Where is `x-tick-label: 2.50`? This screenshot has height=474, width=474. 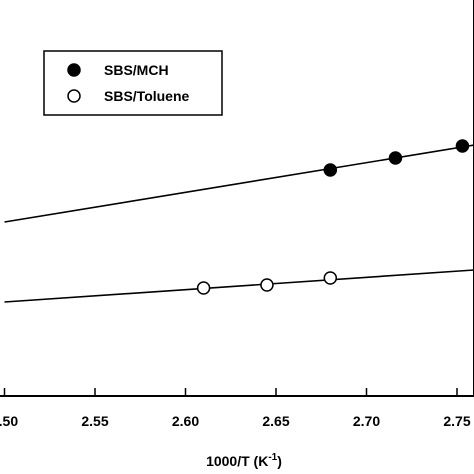
x-tick-label: 2.50 is located at coordinates (9, 421).